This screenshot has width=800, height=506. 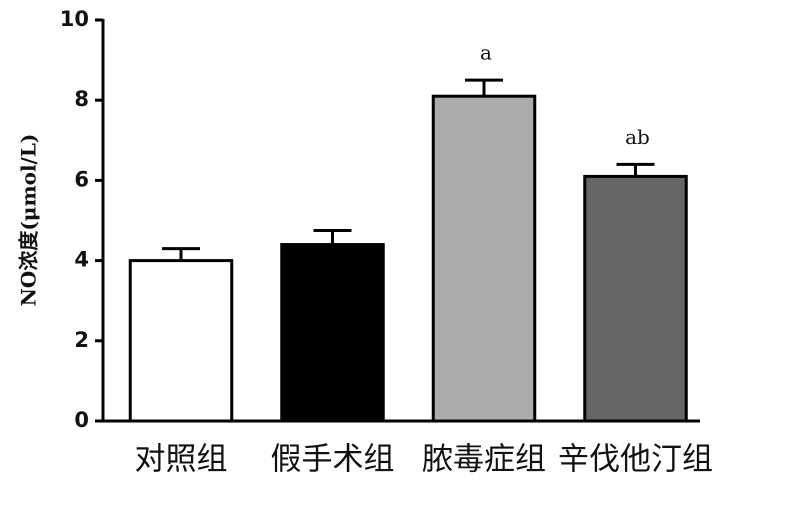 I want to click on annotation: ab, so click(x=637, y=137).